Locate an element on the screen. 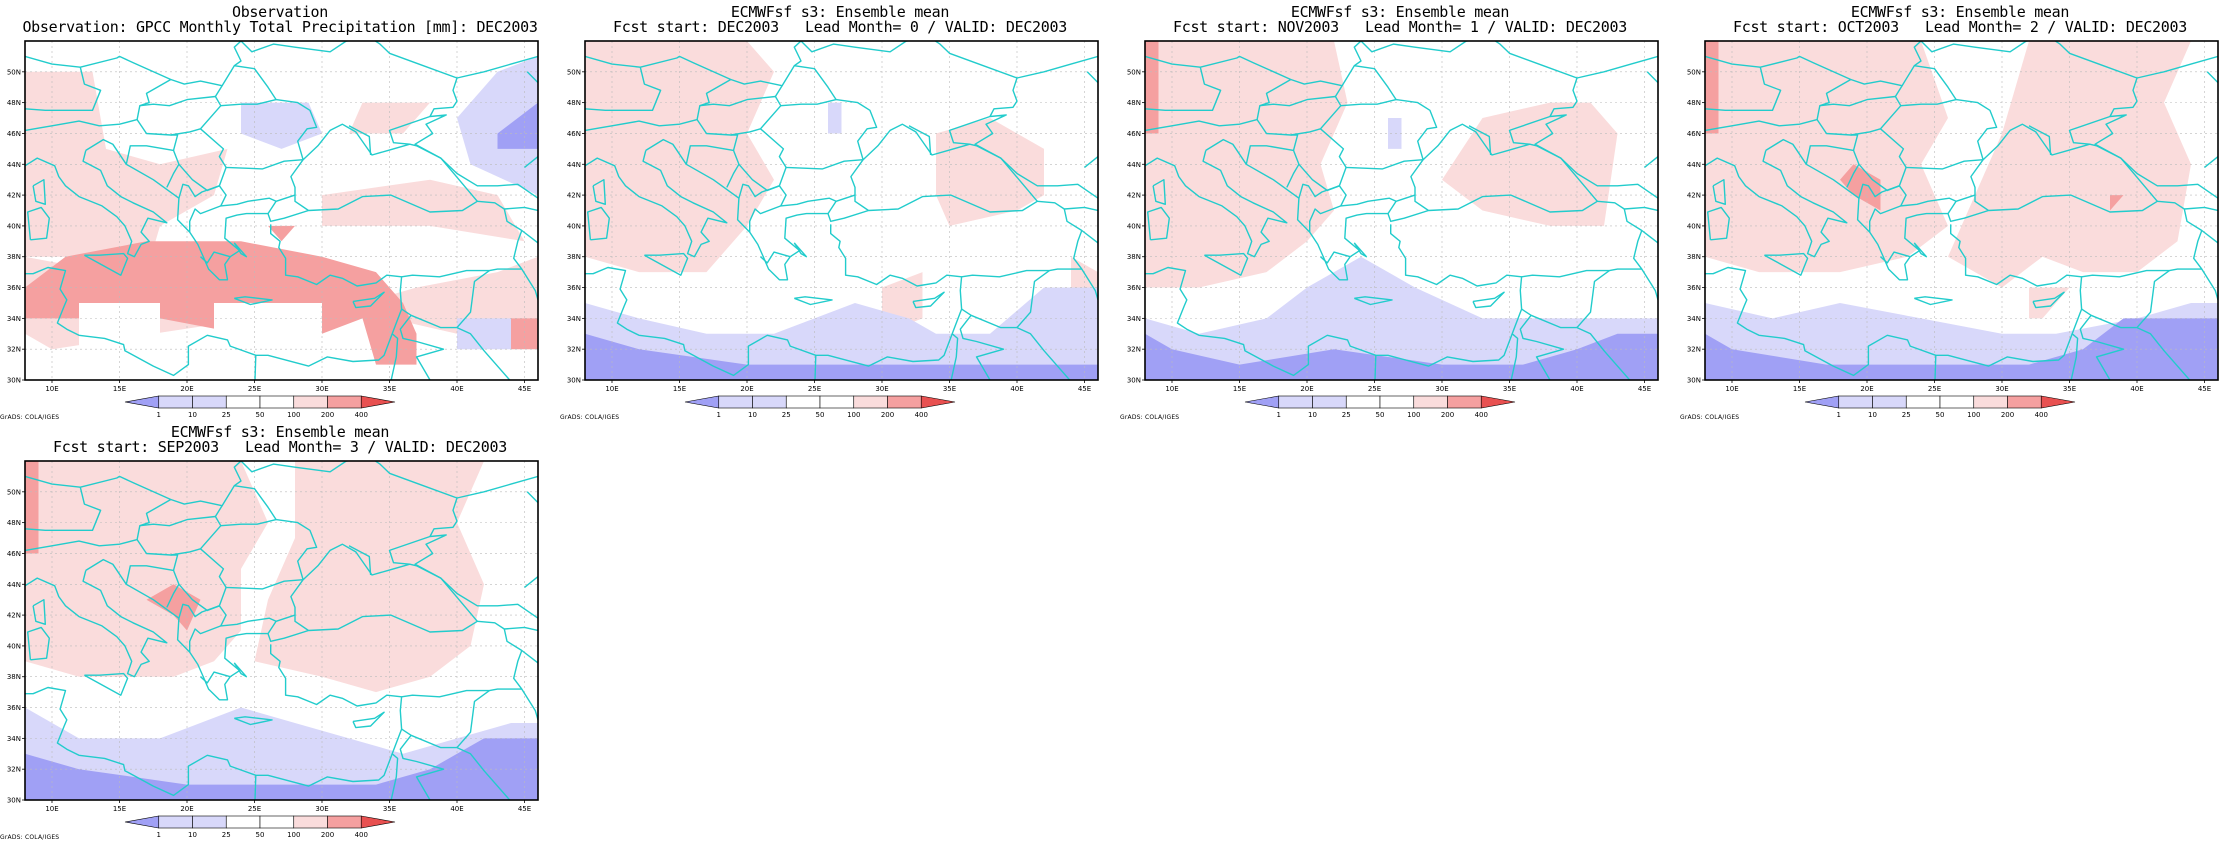  colorbar-label: 25 is located at coordinates (786, 415).